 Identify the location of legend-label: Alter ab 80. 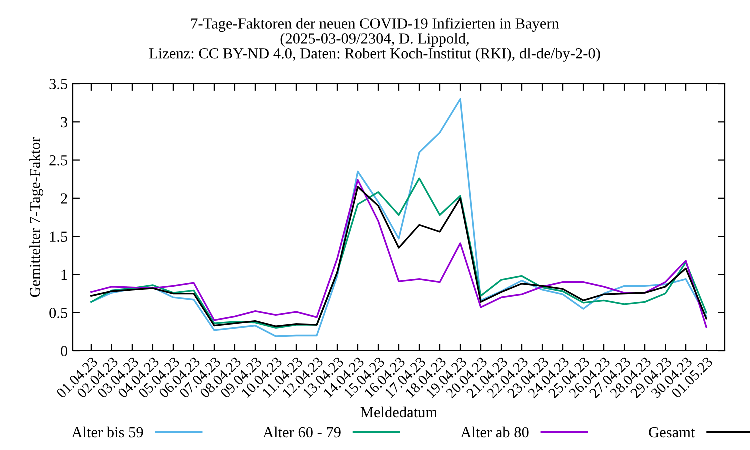
(494, 432).